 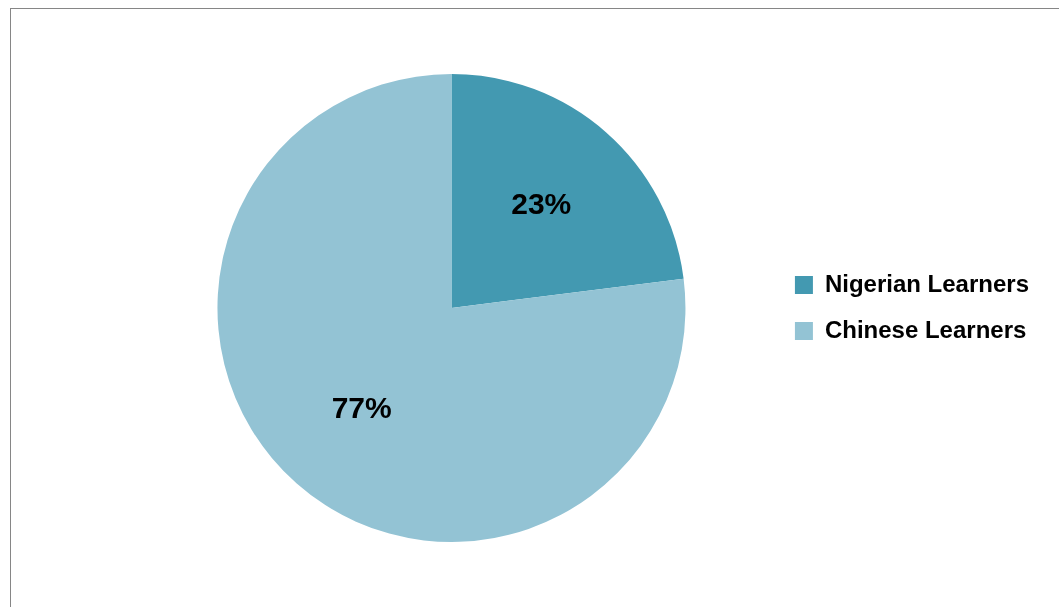 I want to click on data-label: 23%, so click(x=541, y=204).